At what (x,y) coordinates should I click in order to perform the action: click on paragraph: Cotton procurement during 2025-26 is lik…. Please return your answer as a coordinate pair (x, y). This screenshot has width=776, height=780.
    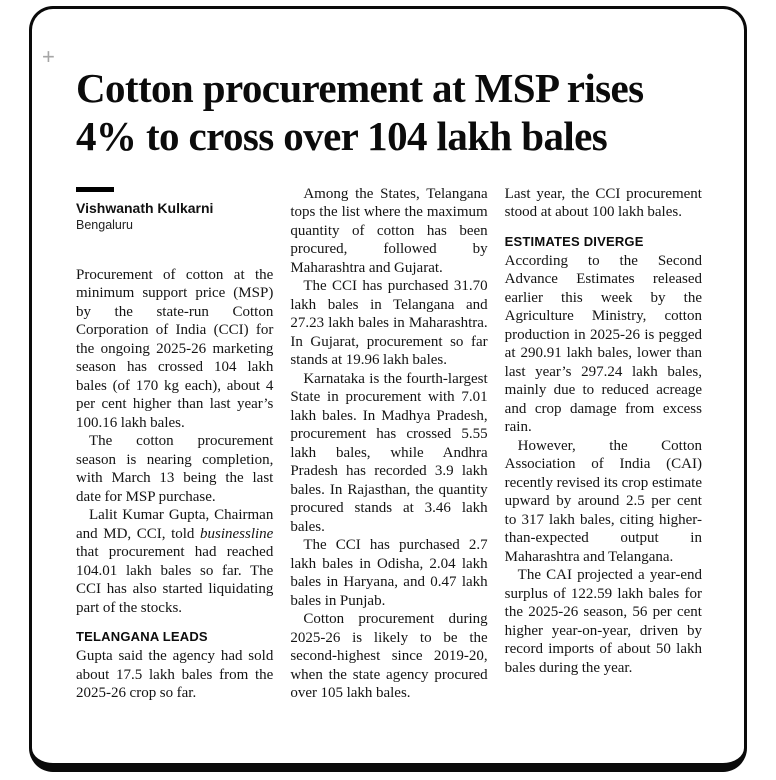
    Looking at the image, I should click on (389, 656).